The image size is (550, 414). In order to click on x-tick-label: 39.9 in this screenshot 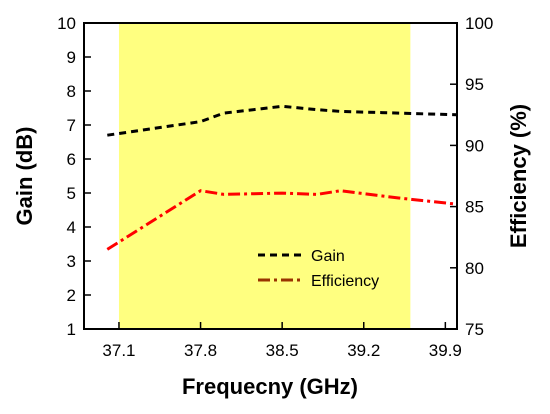, I will do `click(445, 350)`.